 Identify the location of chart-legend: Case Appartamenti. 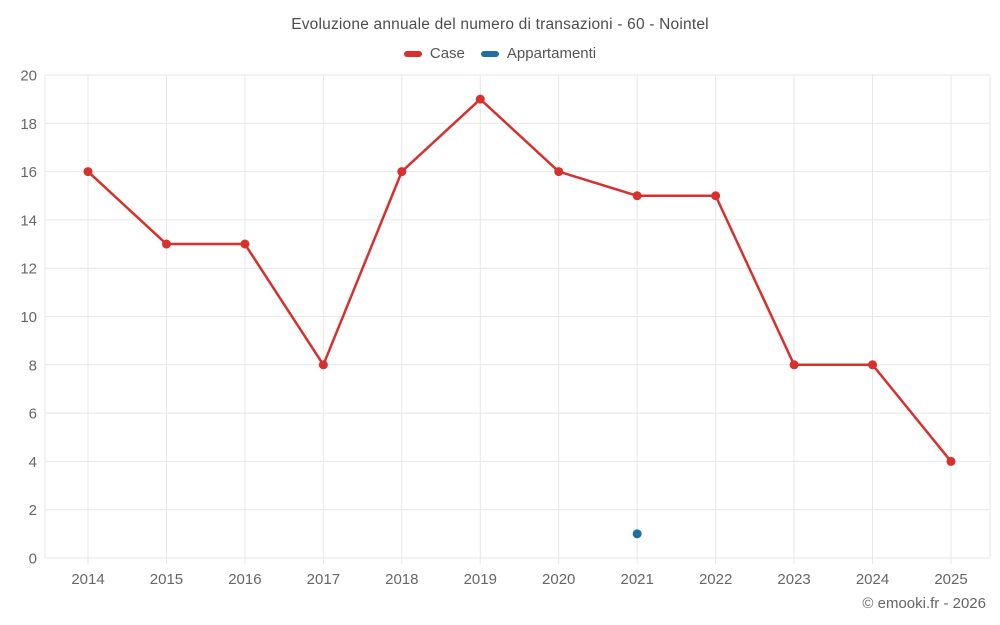
(500, 53).